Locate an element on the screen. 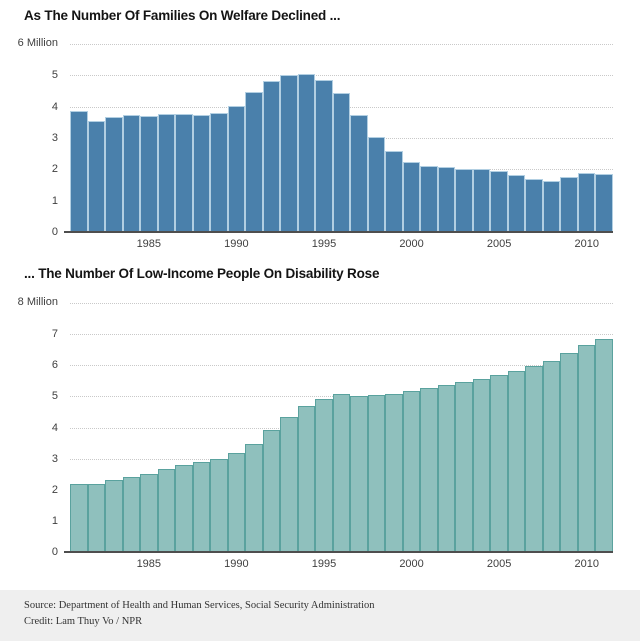 The height and width of the screenshot is (641, 640). y-axis-unit-label: 8 Million is located at coordinates (37, 302).